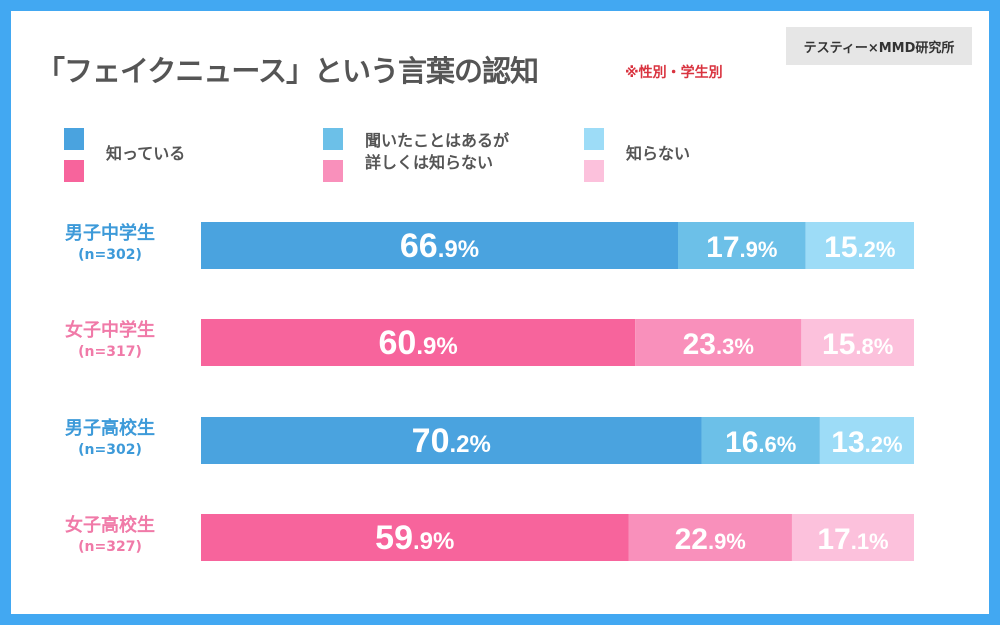 The height and width of the screenshot is (625, 1000). Describe the element at coordinates (110, 525) in the screenshot. I see `group-name: 女子高校生` at that location.